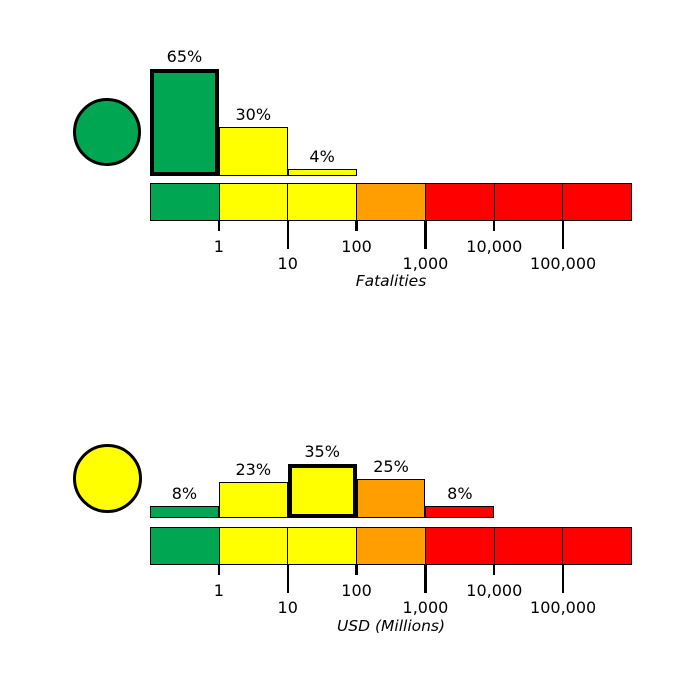 This screenshot has width=682, height=688. Describe the element at coordinates (107, 478) in the screenshot. I see `risk-indicator-circle-usd` at that location.